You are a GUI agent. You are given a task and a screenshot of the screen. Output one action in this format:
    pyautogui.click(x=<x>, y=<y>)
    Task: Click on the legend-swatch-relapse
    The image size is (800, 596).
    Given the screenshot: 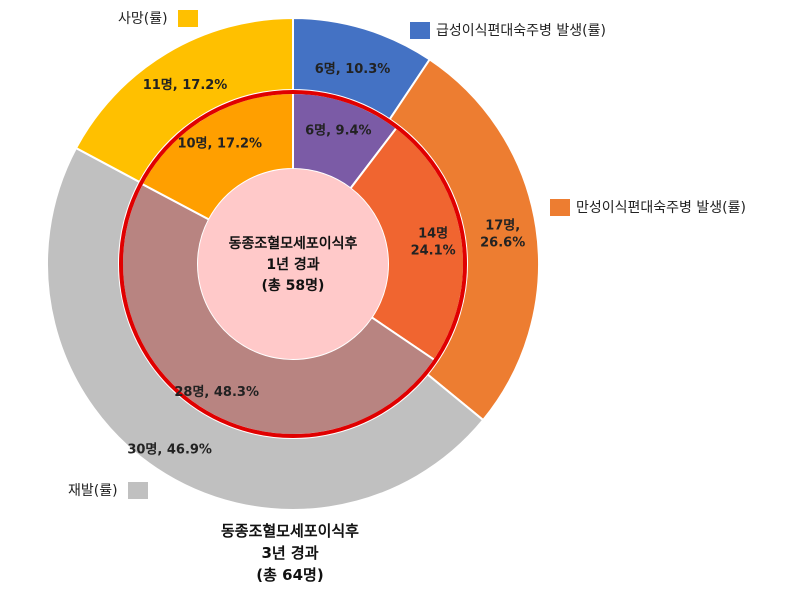 What is the action you would take?
    pyautogui.click(x=137, y=490)
    